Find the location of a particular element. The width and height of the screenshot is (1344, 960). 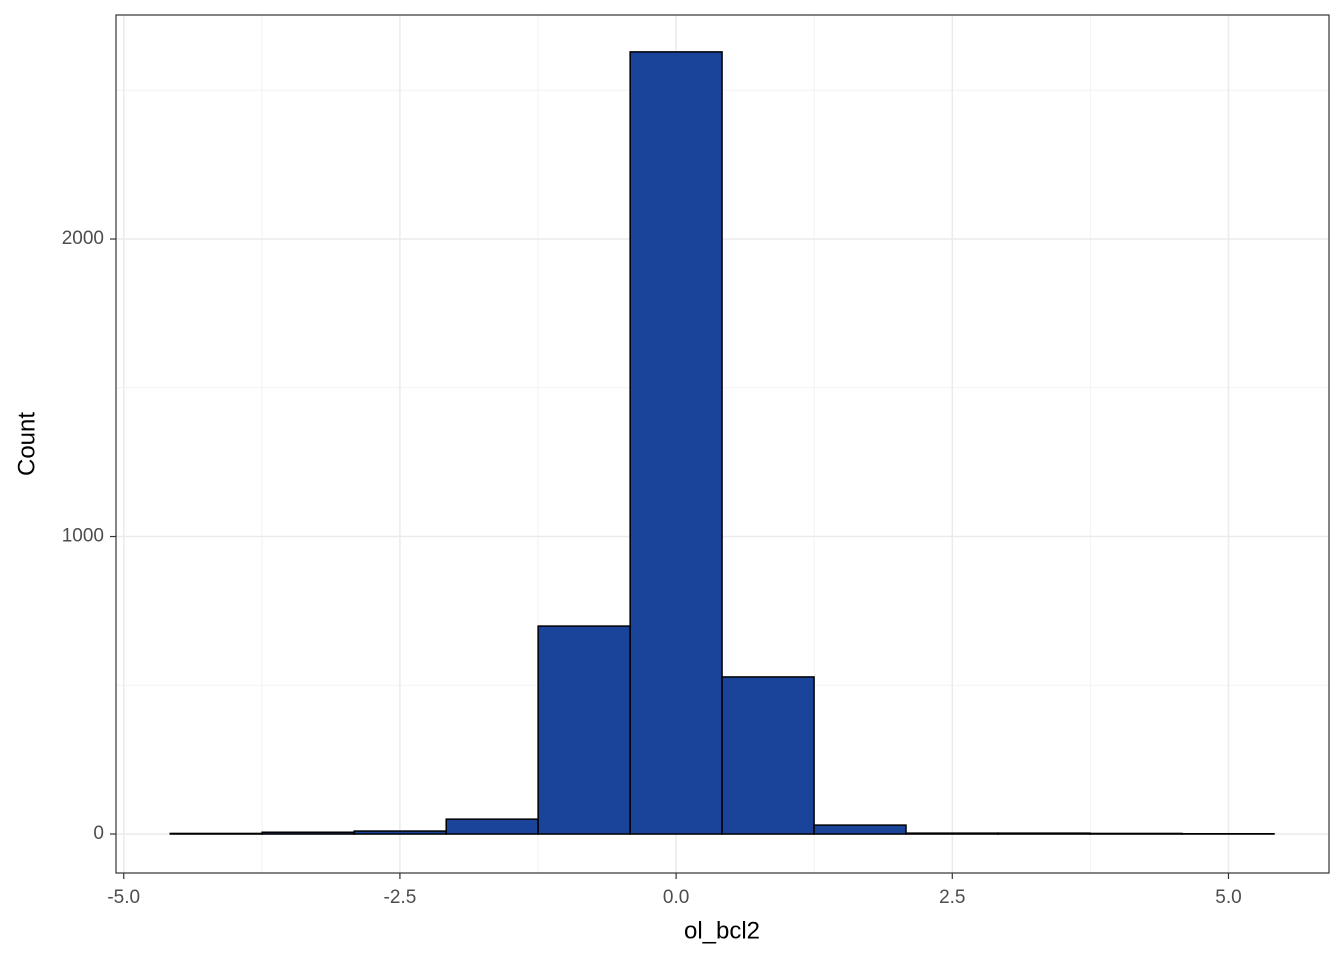

y-axis-title: Count is located at coordinates (26, 444).